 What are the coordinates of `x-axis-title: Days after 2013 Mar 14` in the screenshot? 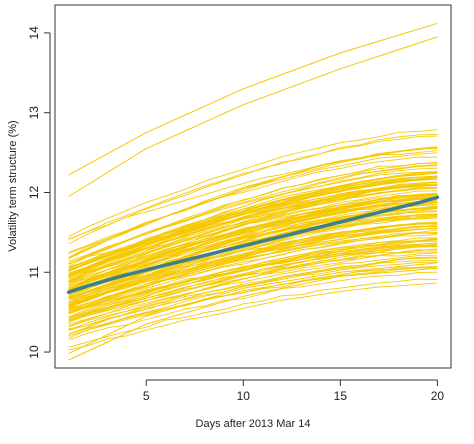 It's located at (253, 424).